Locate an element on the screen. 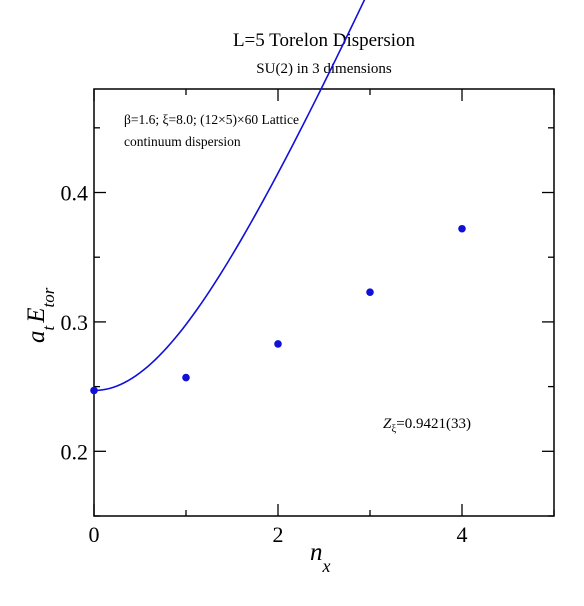  params-annotation: β=1.6; ξ=8.0; (12×5)×60 Lattice is located at coordinates (211, 119).